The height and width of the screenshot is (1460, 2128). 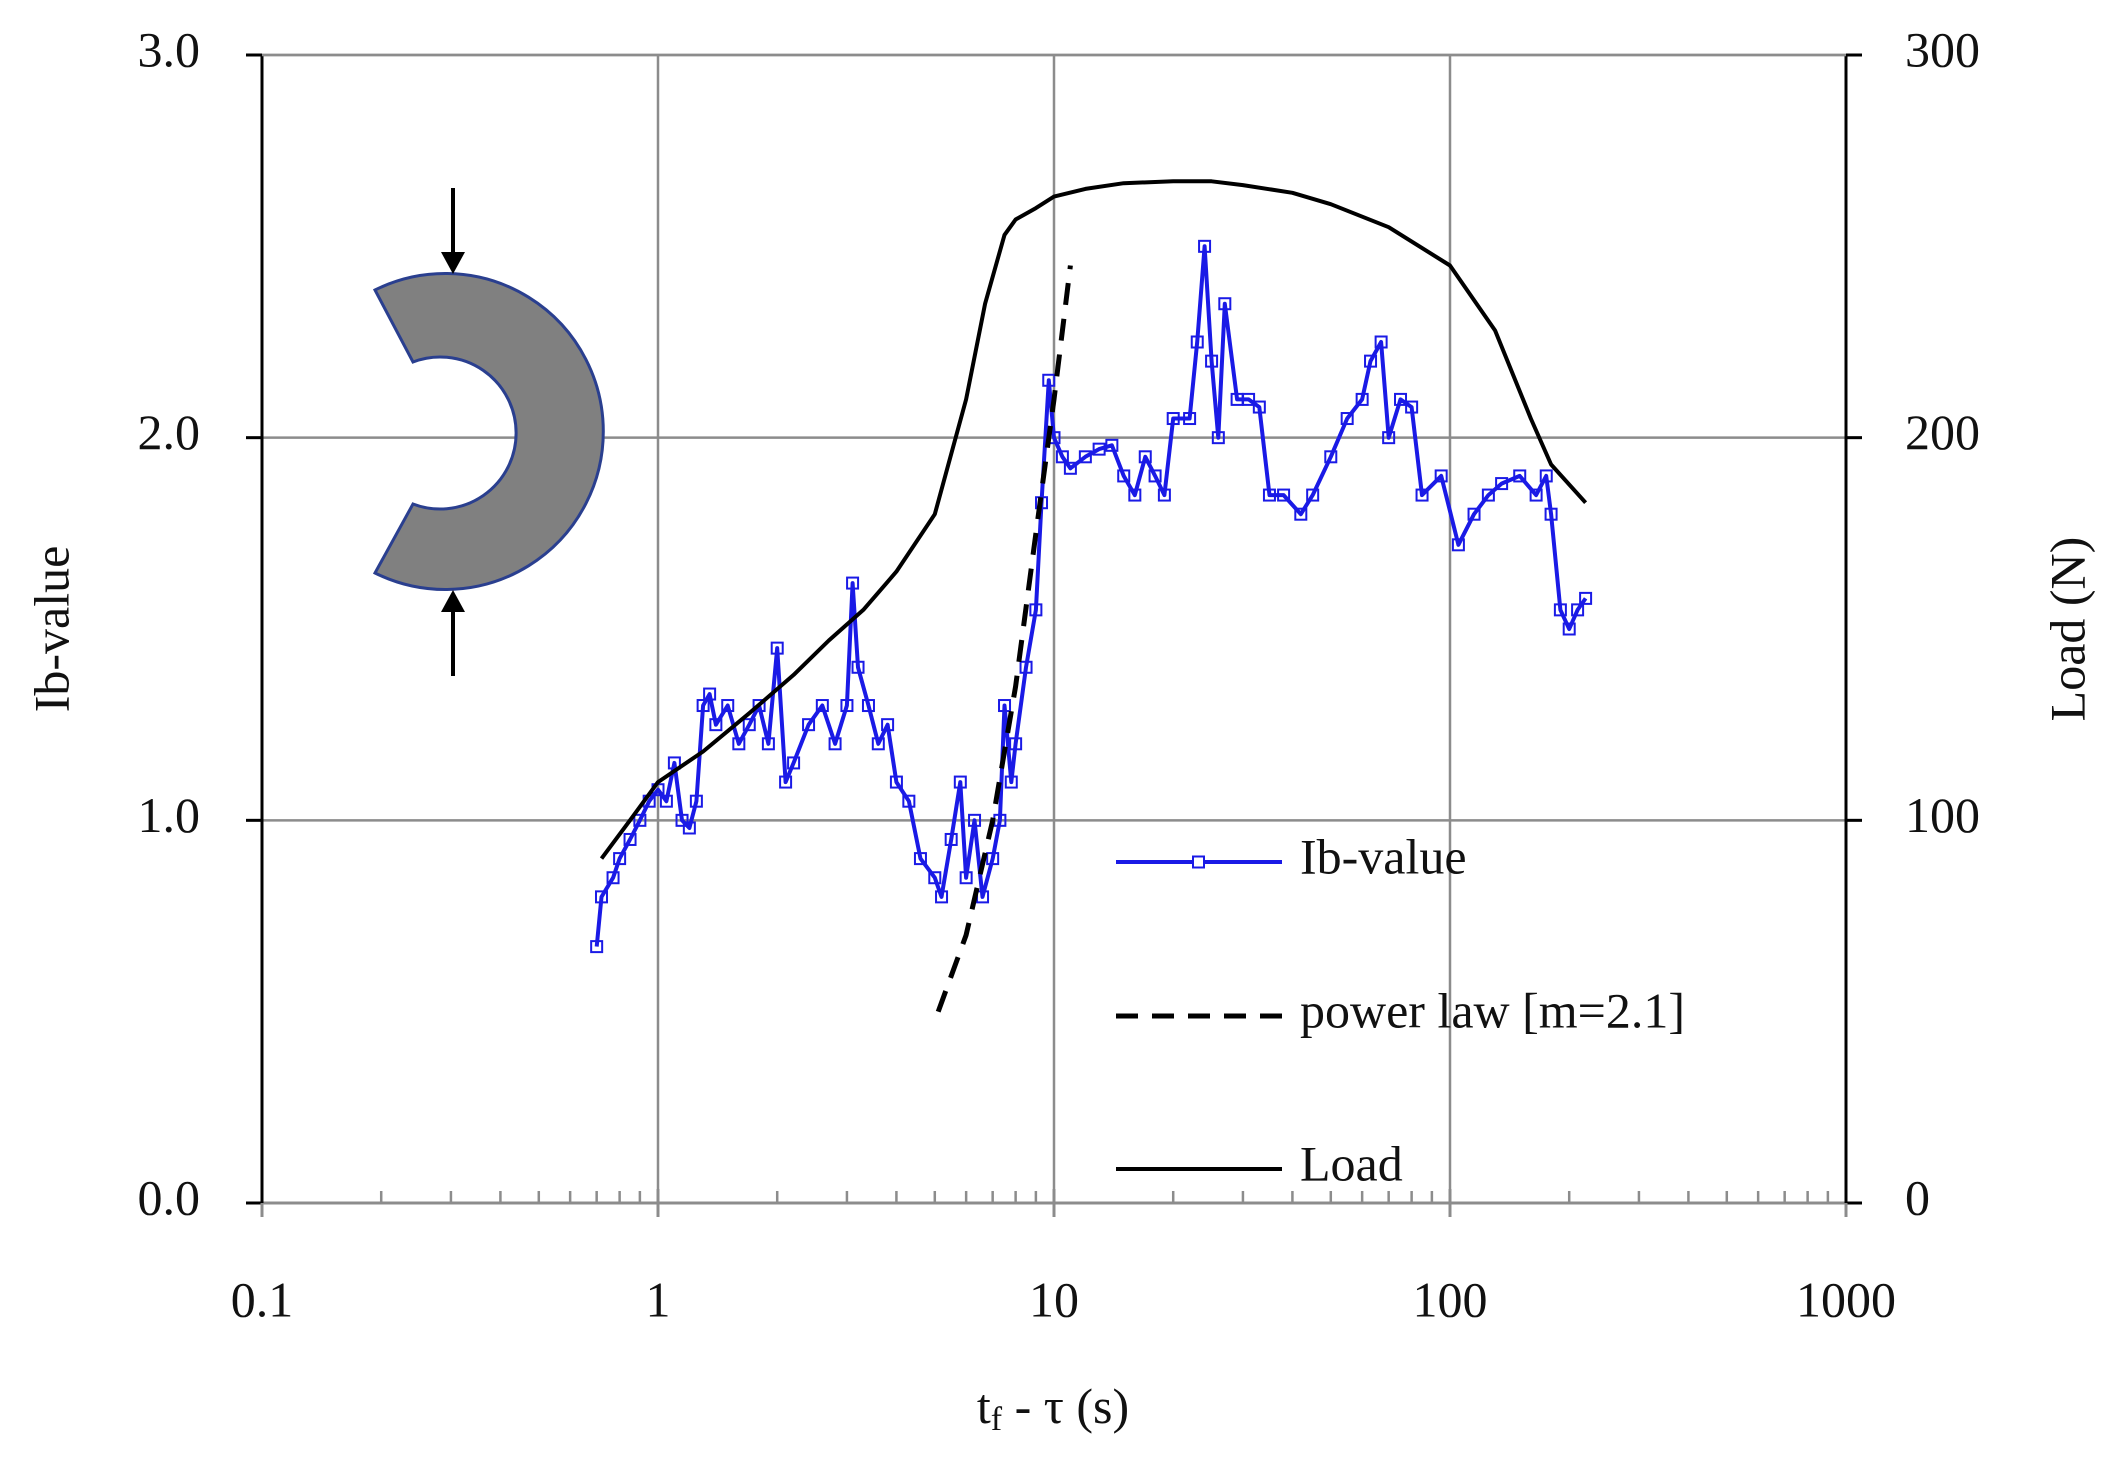 I want to click on x-axis-title: tf - τ (s), so click(x=1053, y=1407).